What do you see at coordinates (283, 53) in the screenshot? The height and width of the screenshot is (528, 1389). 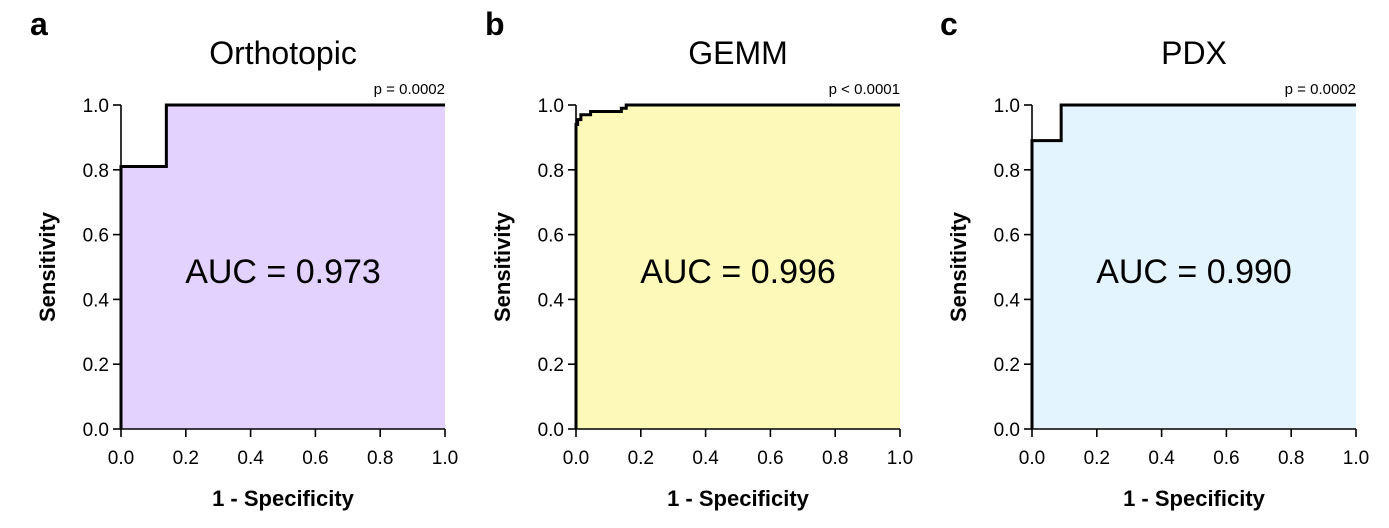 I see `panel-title: Orthotopic` at bounding box center [283, 53].